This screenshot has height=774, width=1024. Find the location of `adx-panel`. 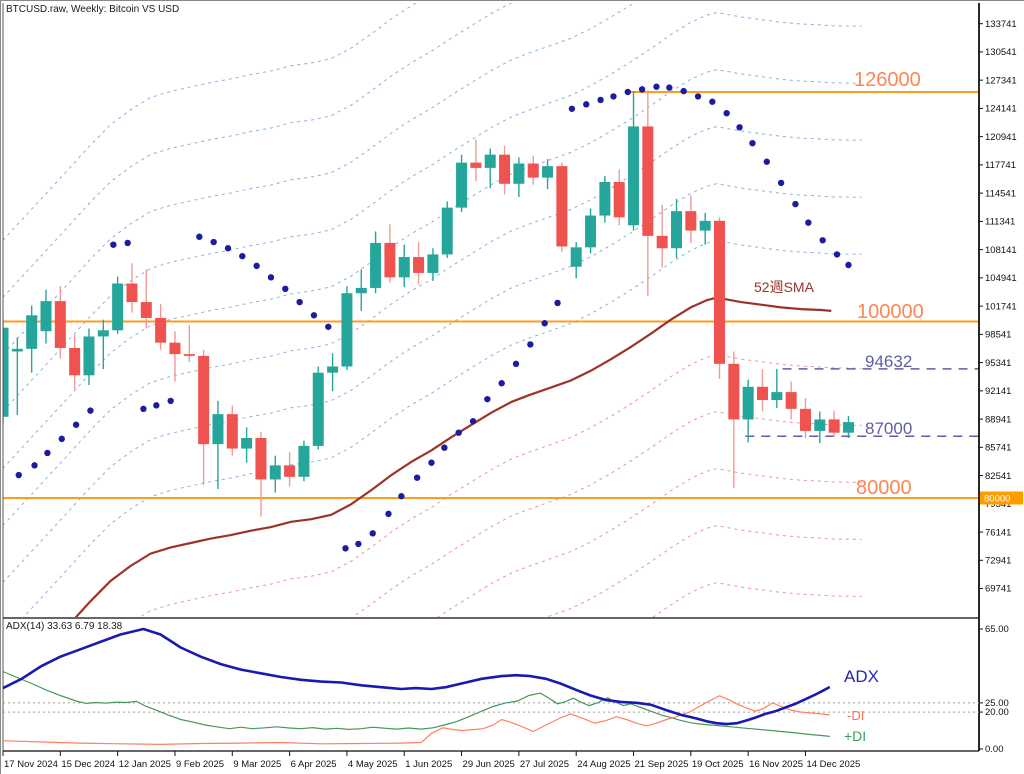

adx-panel is located at coordinates (491, 686).